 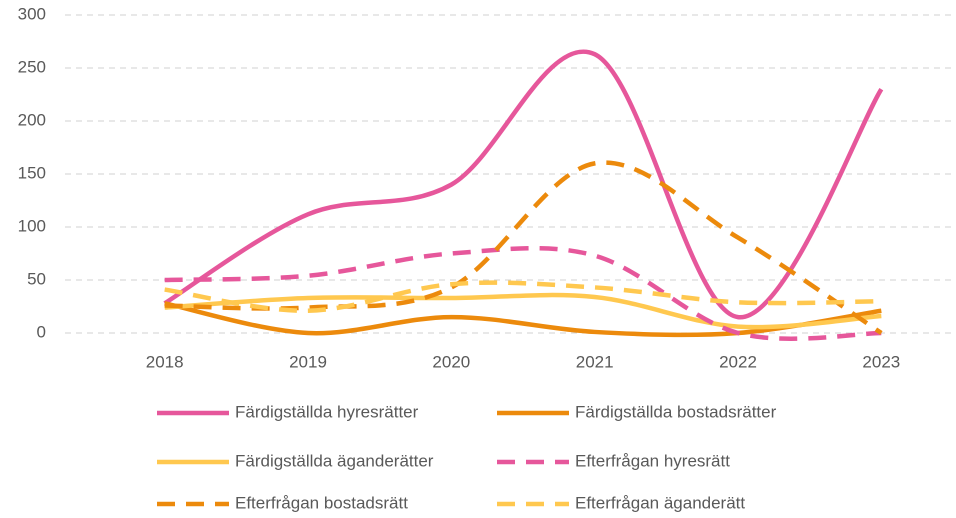 What do you see at coordinates (881, 361) in the screenshot?
I see `x-tick-label: 2023` at bounding box center [881, 361].